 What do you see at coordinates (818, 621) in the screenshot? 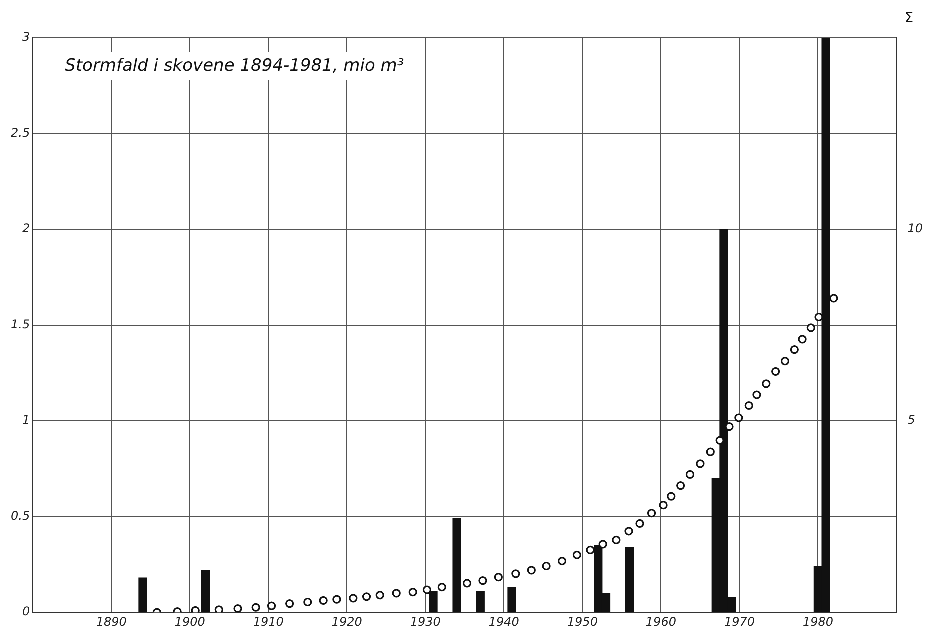
I see `x-tick-label: 1980` at bounding box center [818, 621].